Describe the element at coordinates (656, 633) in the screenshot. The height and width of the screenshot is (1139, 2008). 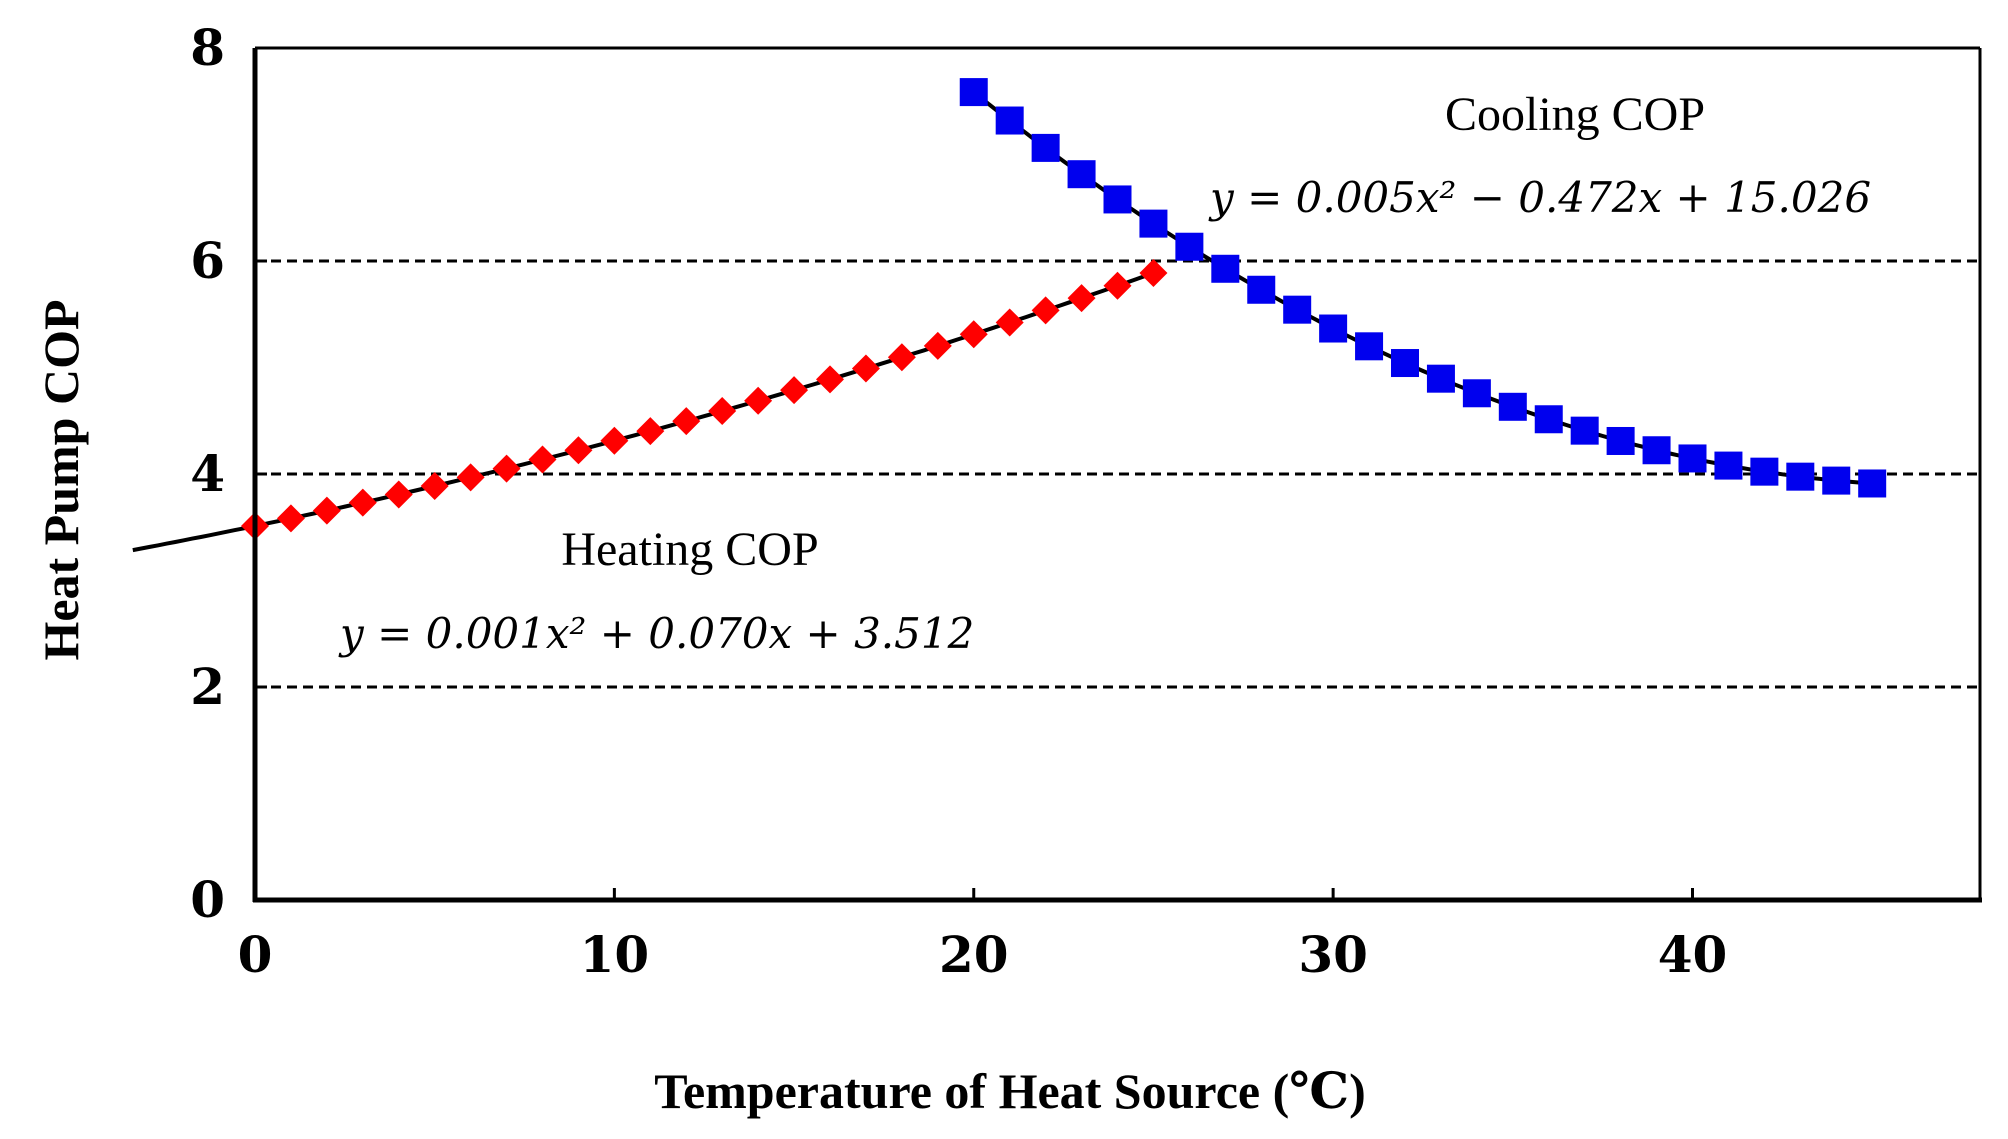
I see `heating-equation: y = 0.001x² + 0.070x + 3.512` at that location.